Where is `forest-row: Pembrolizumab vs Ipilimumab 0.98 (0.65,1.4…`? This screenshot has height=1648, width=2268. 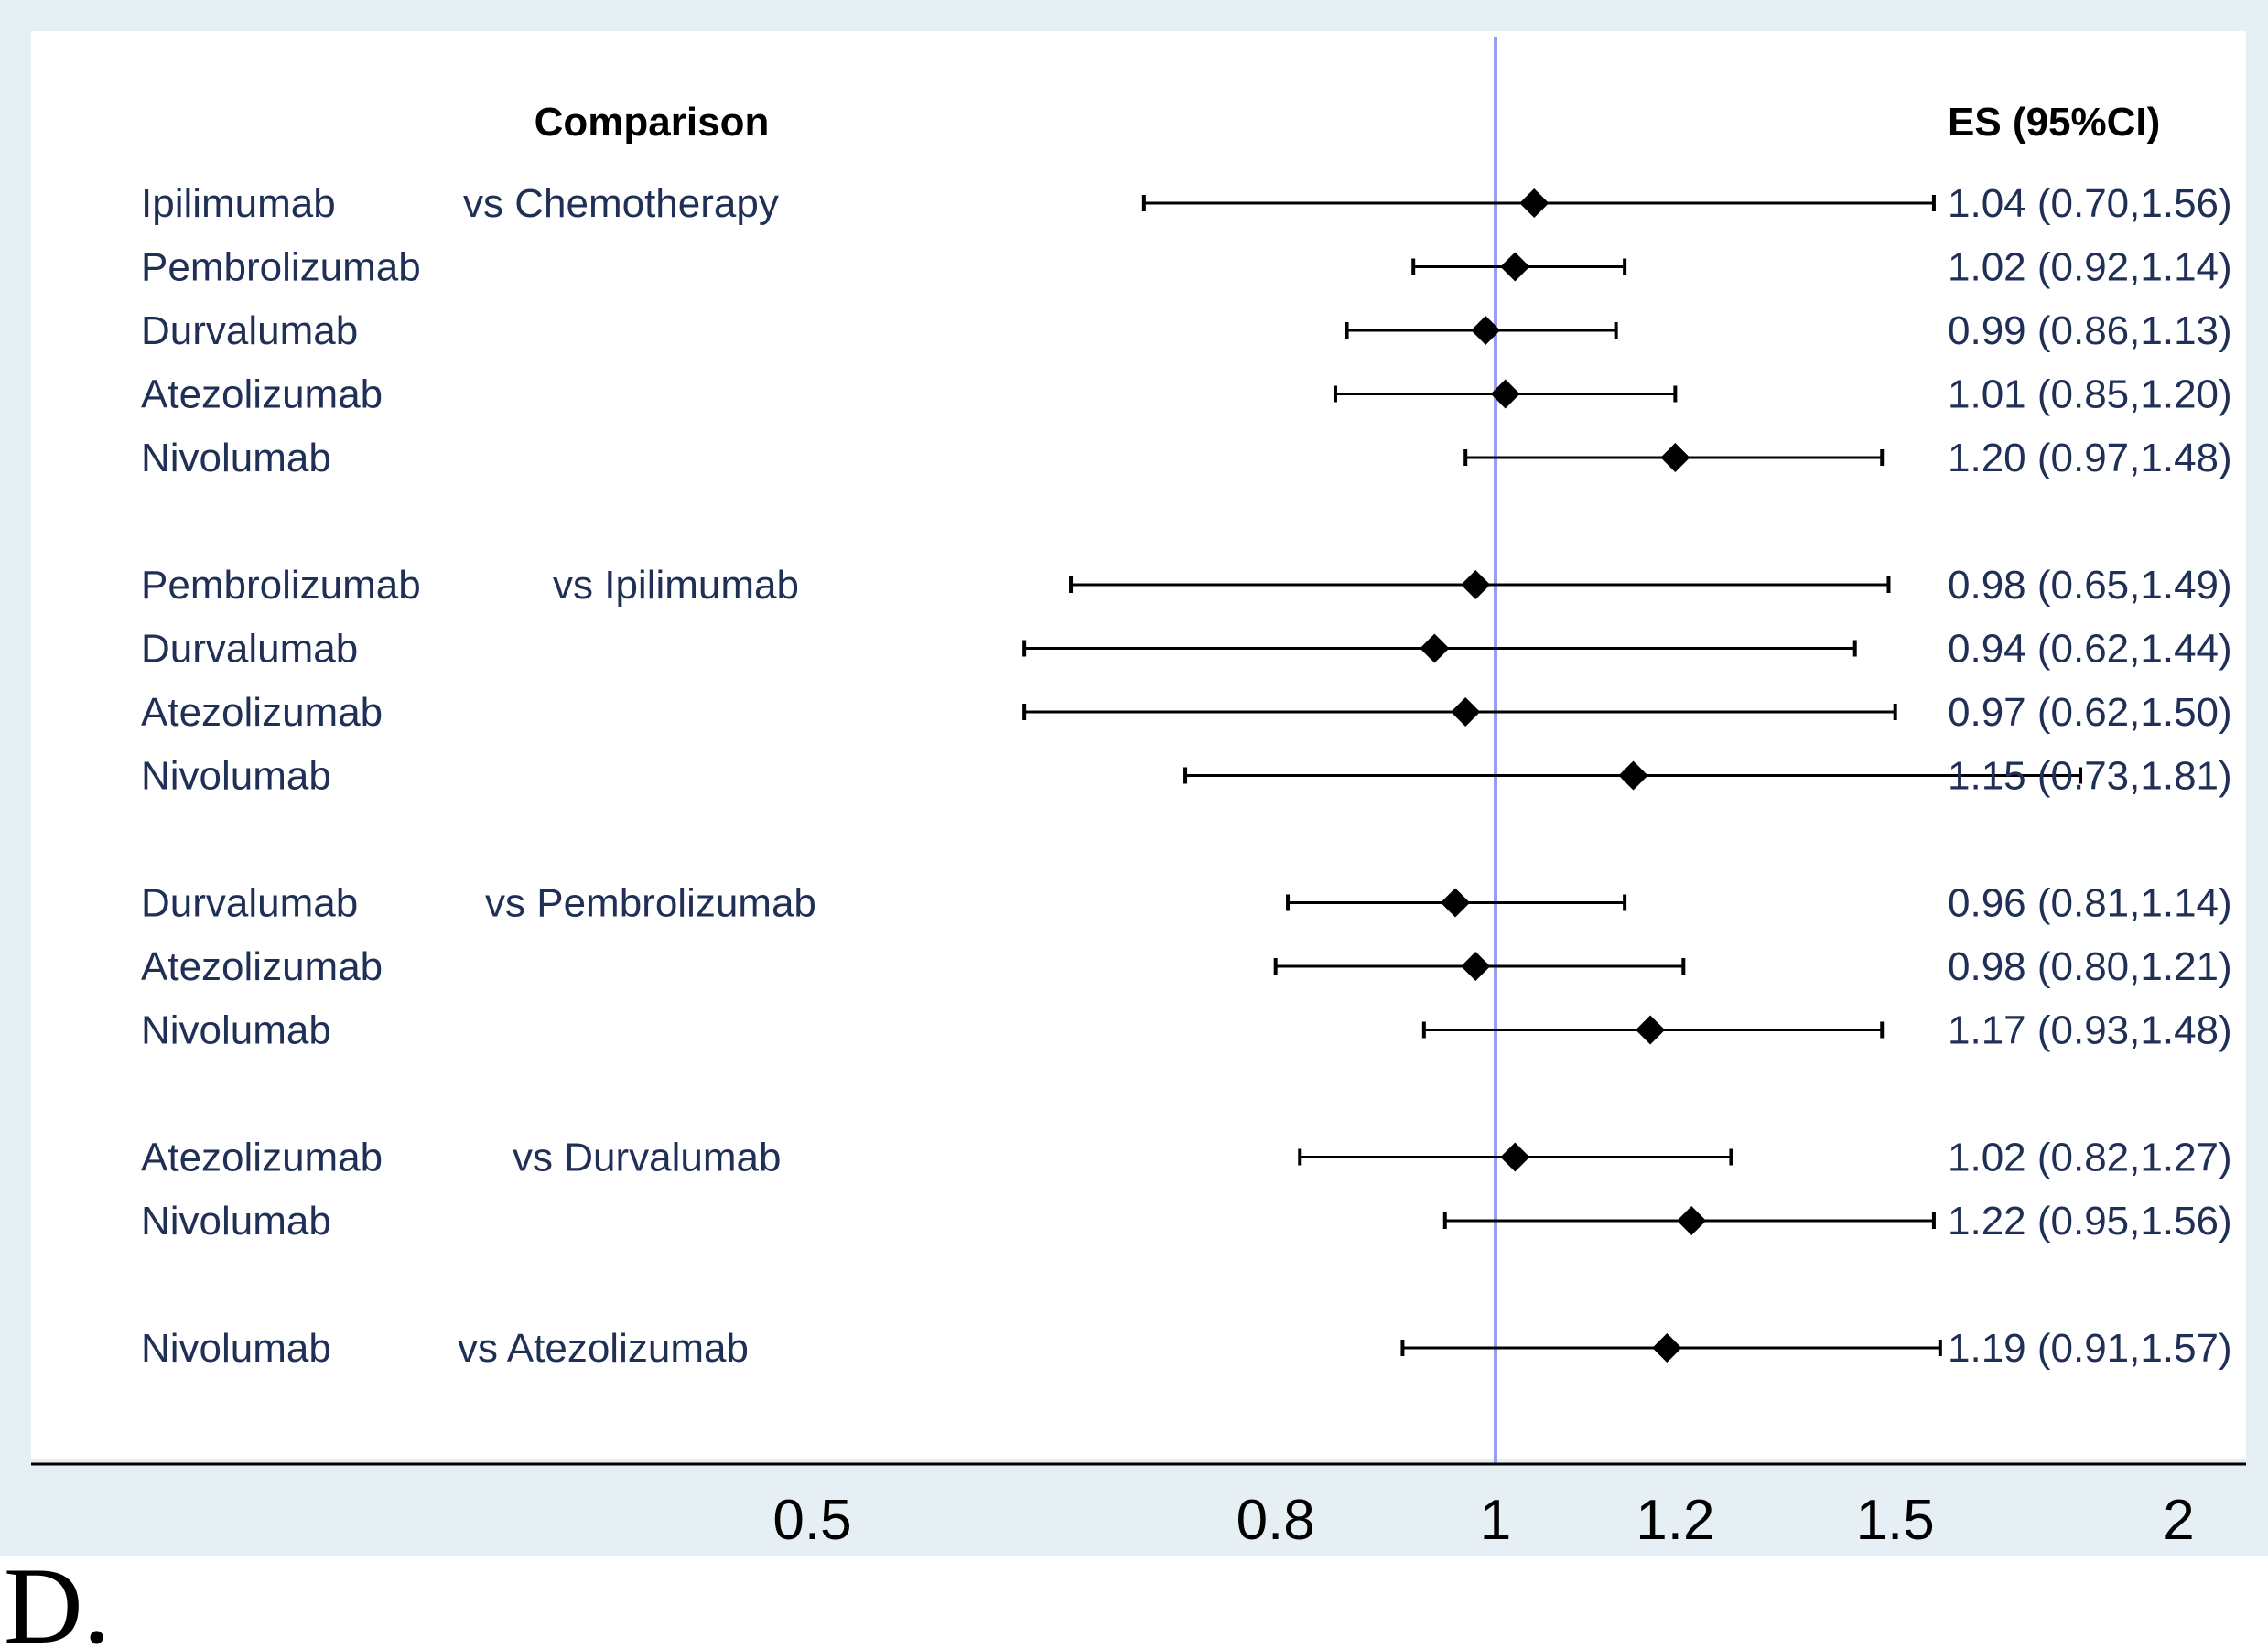
forest-row: Pembrolizumab vs Ipilimumab 0.98 (0.65,1.4… is located at coordinates (1186, 585).